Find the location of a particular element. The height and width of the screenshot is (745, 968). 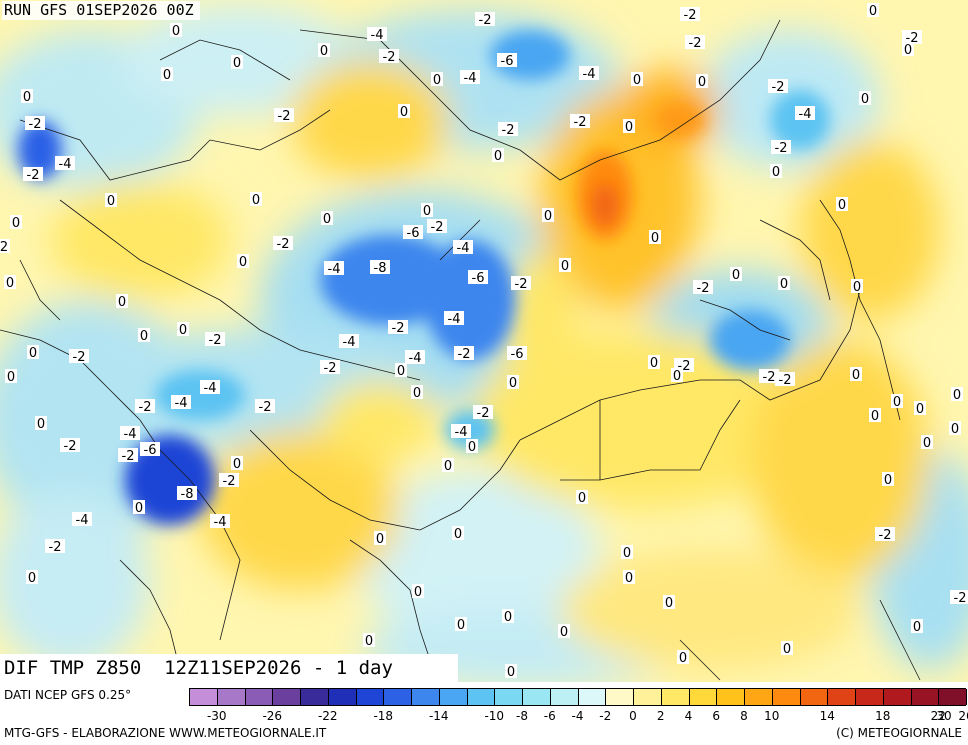

colorbar-tick-label: -8 is located at coordinates (522, 716).